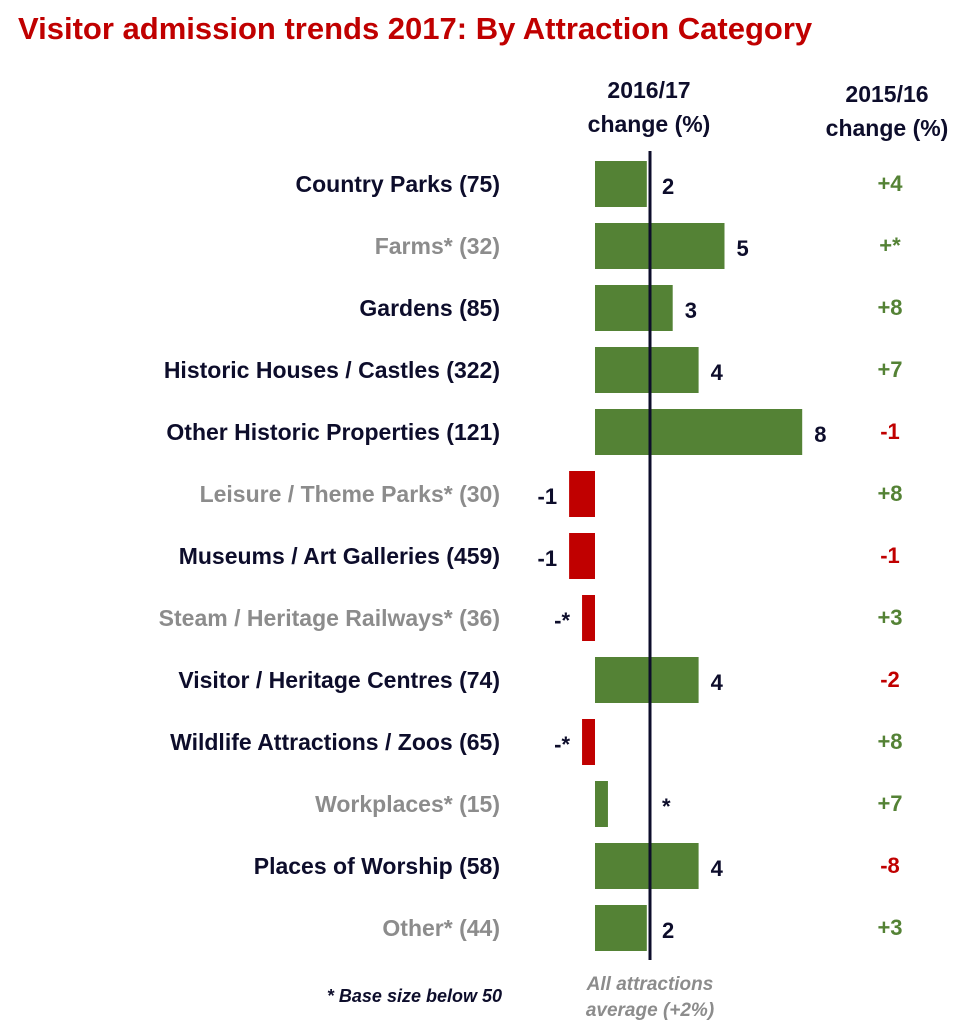 This screenshot has width=980, height=1034. Describe the element at coordinates (335, 742) in the screenshot. I see `category-label: Wildlife Attractions / Zoos (65)` at that location.